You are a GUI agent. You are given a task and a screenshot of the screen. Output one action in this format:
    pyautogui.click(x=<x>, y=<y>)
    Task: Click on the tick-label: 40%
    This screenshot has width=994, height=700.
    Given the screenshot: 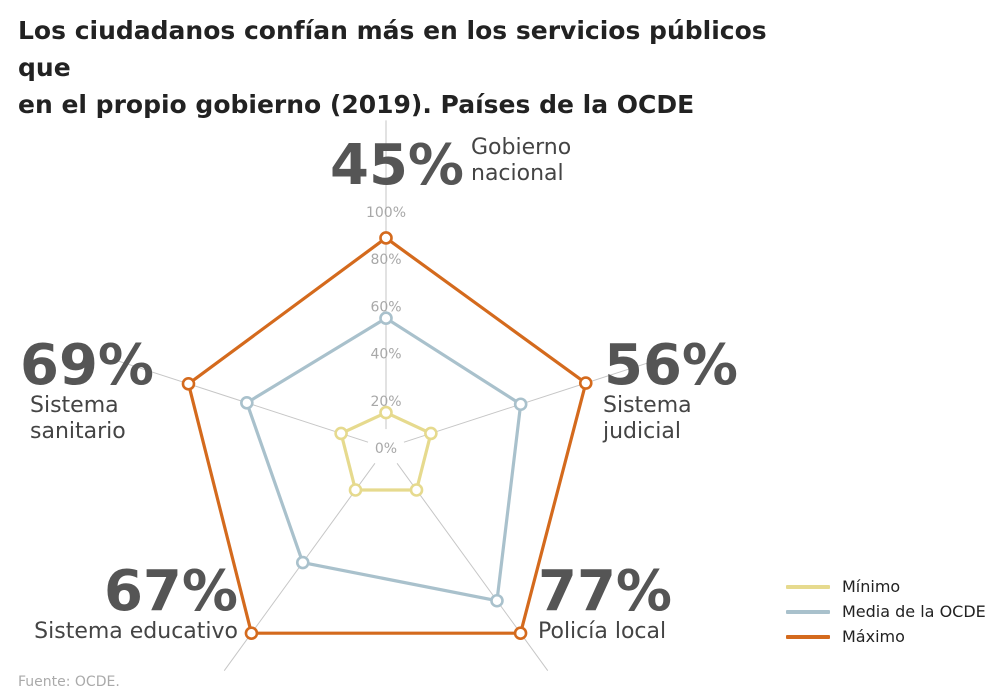 What is the action you would take?
    pyautogui.click(x=385, y=355)
    